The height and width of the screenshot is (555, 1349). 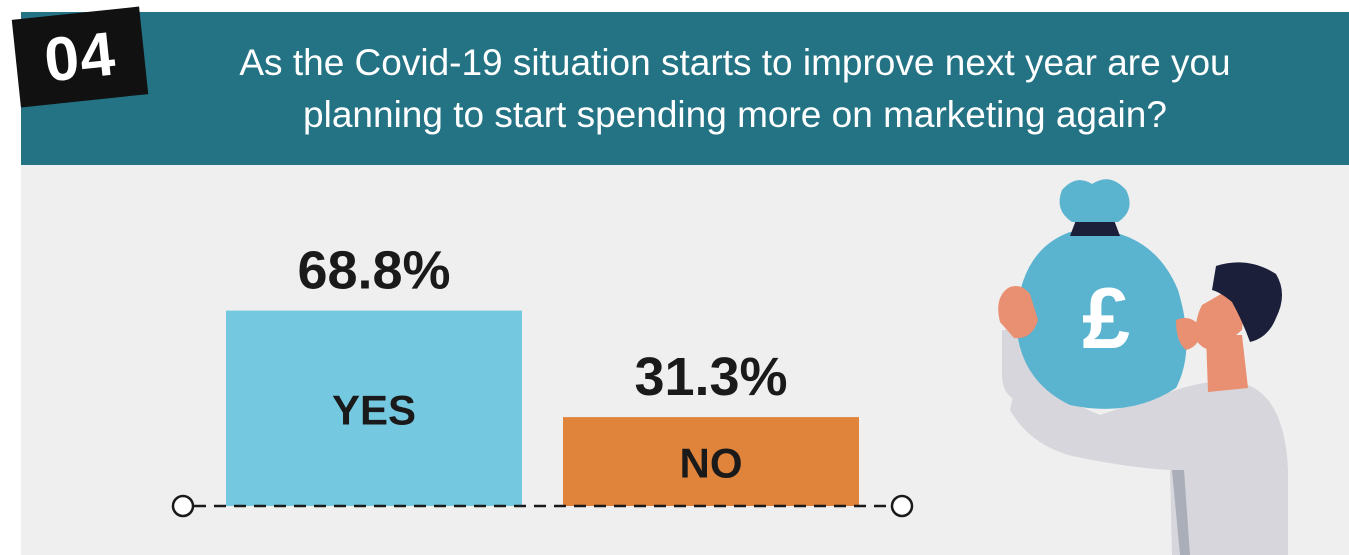 I want to click on person-sweater, so click(x=1149, y=460).